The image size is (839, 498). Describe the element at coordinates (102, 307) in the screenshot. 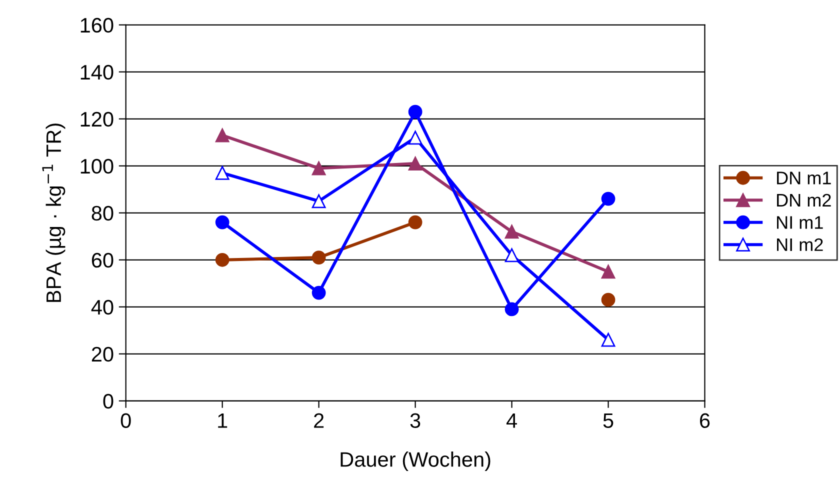

I see `y-tick-label: 40` at that location.